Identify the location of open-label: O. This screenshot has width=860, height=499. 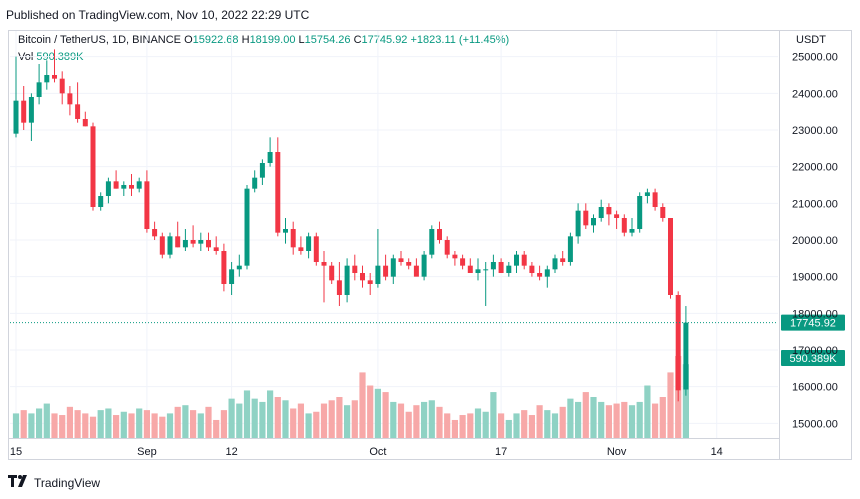
(188, 40).